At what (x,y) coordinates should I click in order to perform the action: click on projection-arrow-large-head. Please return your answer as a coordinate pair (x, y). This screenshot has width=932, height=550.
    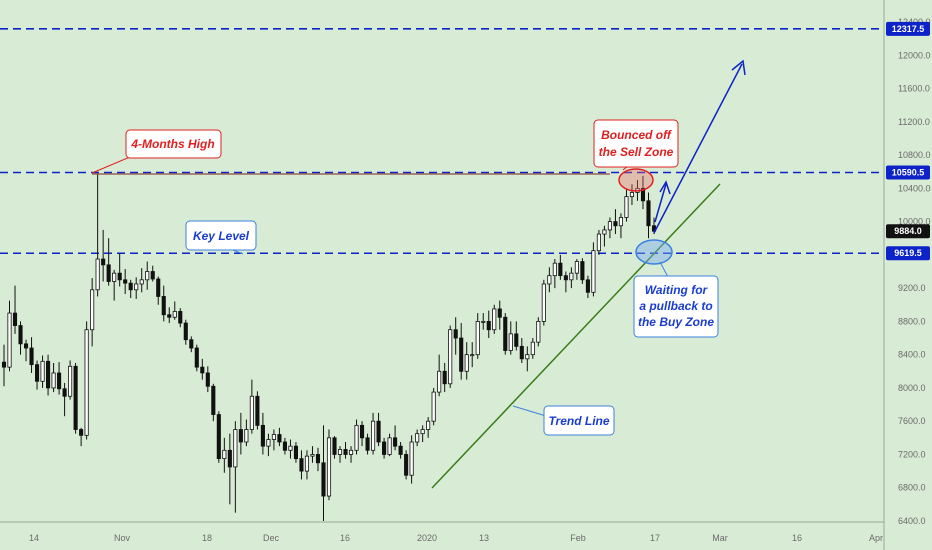
    Looking at the image, I should click on (738, 67).